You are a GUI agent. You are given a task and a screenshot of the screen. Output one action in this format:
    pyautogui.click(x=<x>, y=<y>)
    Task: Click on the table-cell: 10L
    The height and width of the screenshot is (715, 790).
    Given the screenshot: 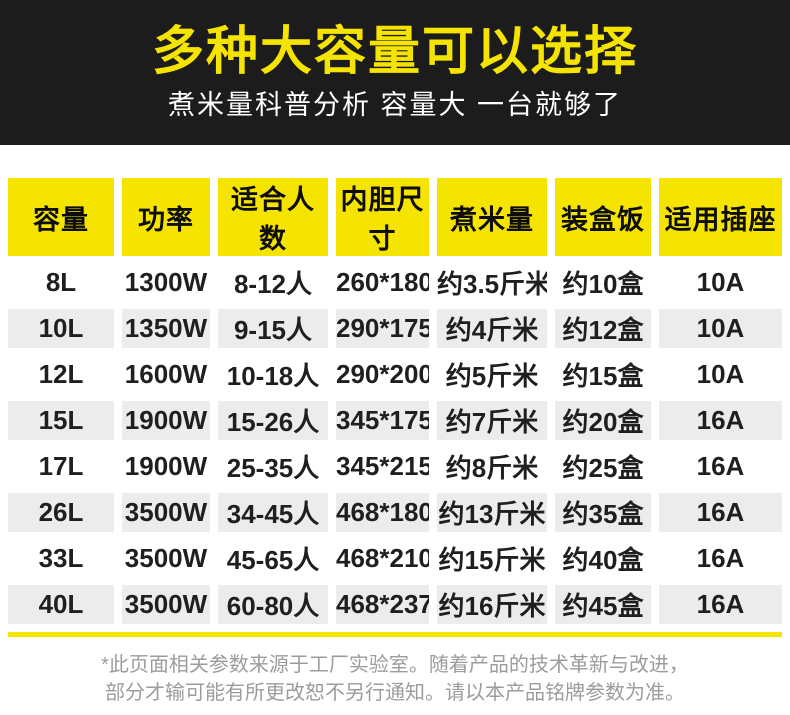 What is the action you would take?
    pyautogui.click(x=61, y=328)
    